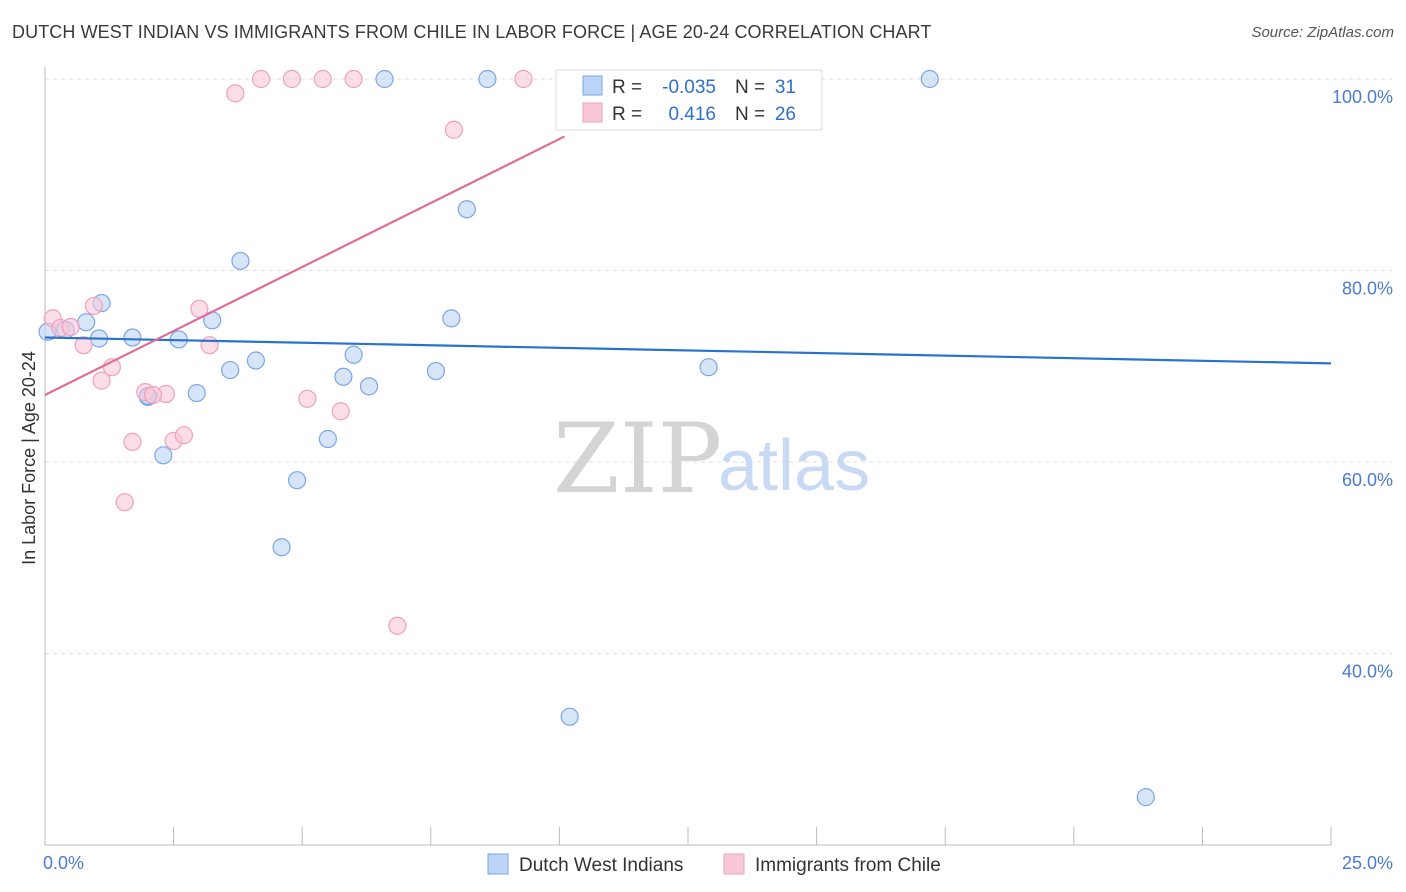  What do you see at coordinates (592, 85) in the screenshot?
I see `legend-swatch-blue` at bounding box center [592, 85].